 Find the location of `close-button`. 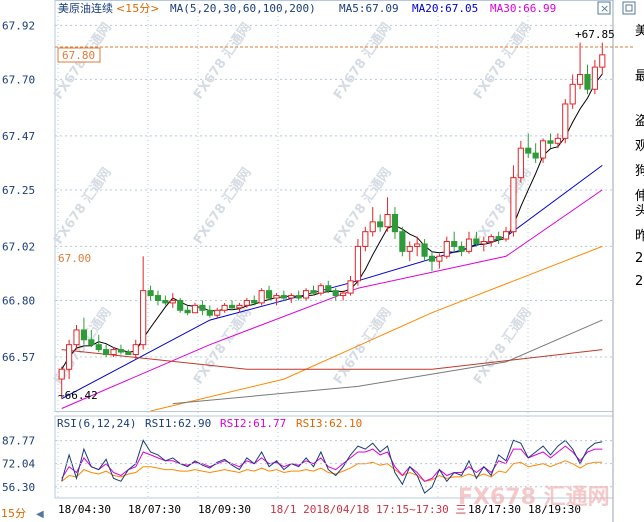

close-button is located at coordinates (604, 8).